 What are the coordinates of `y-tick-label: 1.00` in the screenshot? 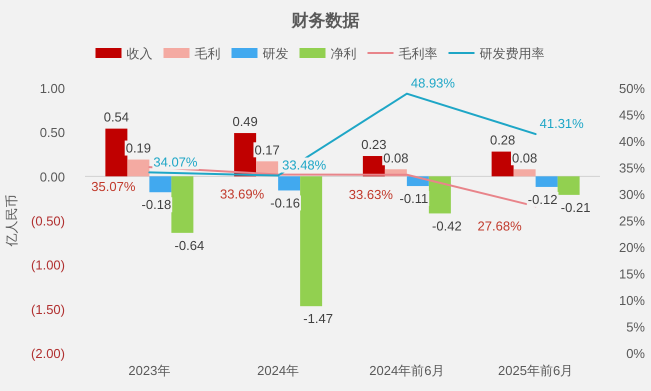 It's located at (52, 88).